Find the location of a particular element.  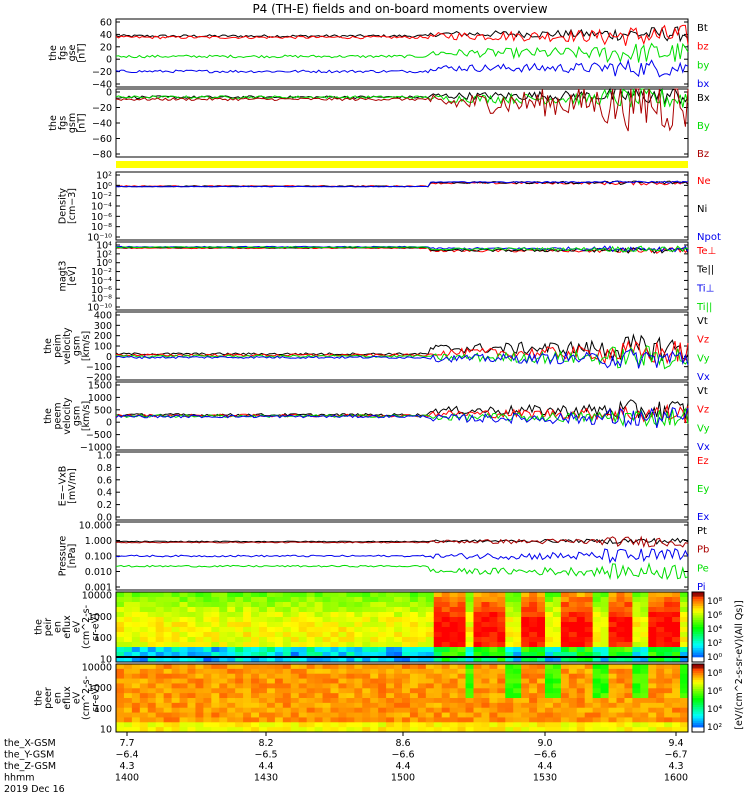

data-gap-line is located at coordinates (402, 657).